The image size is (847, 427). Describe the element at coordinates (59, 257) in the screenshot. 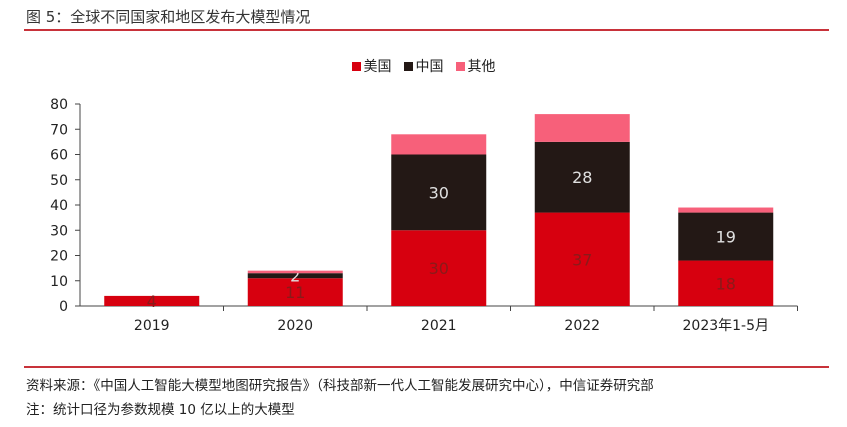

I see `y-tick-label: 20` at that location.